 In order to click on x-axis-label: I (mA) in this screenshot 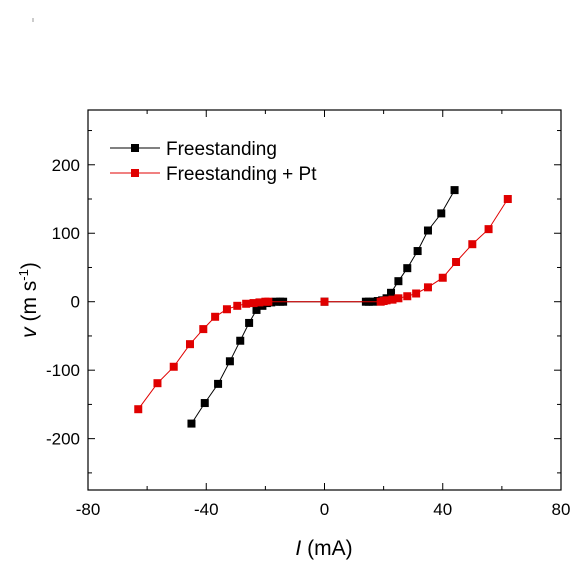, I will do `click(323, 548)`.